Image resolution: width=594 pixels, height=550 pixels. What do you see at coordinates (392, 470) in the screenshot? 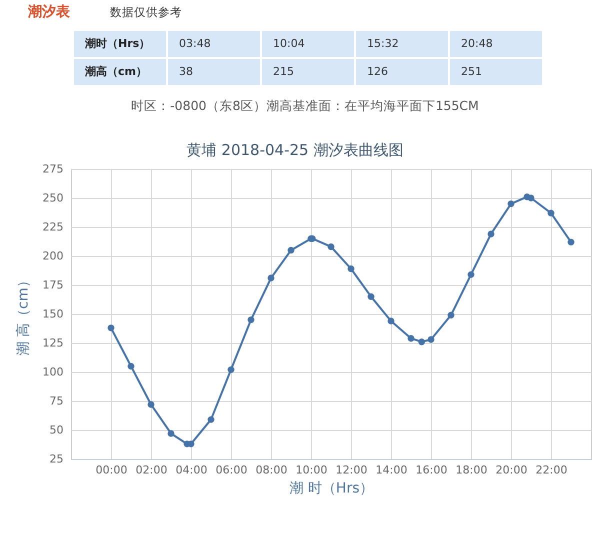
I see `x-tick-label: 14:00` at bounding box center [392, 470].